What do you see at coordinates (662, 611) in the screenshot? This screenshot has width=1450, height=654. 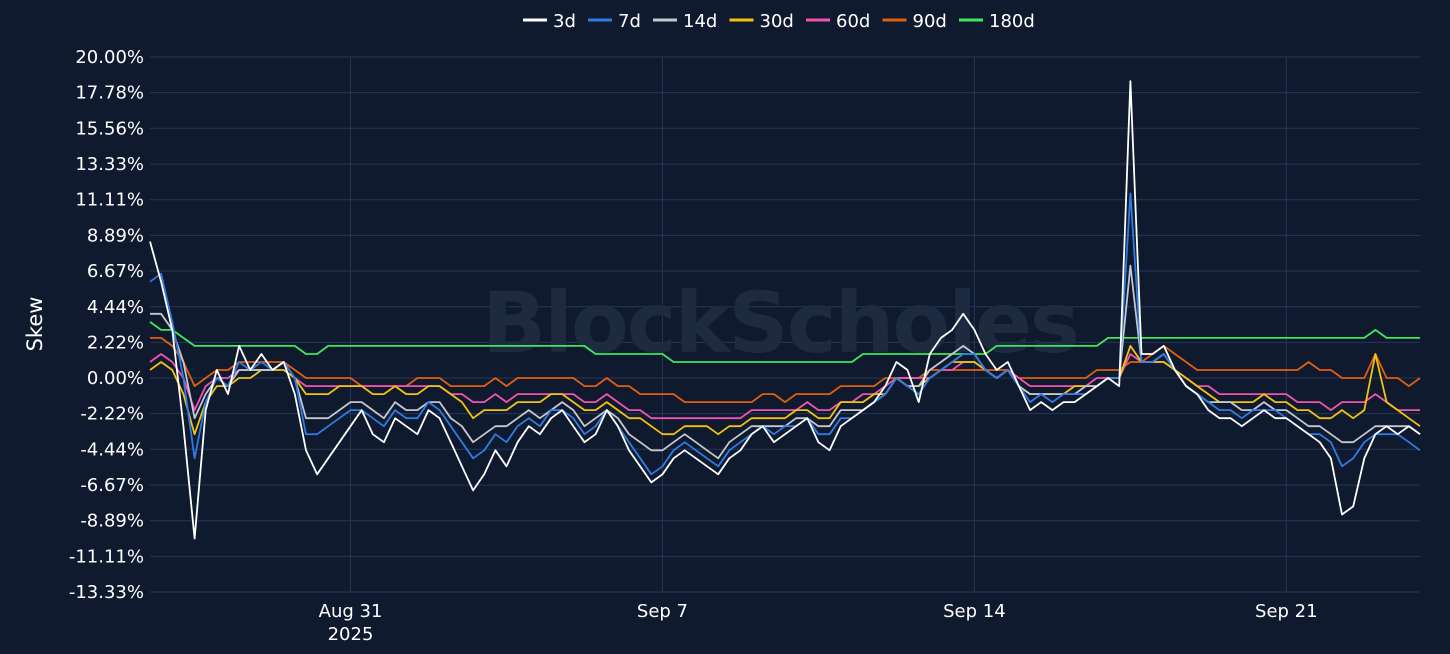 I see `x-tick-label: Sep 7` at bounding box center [662, 611].